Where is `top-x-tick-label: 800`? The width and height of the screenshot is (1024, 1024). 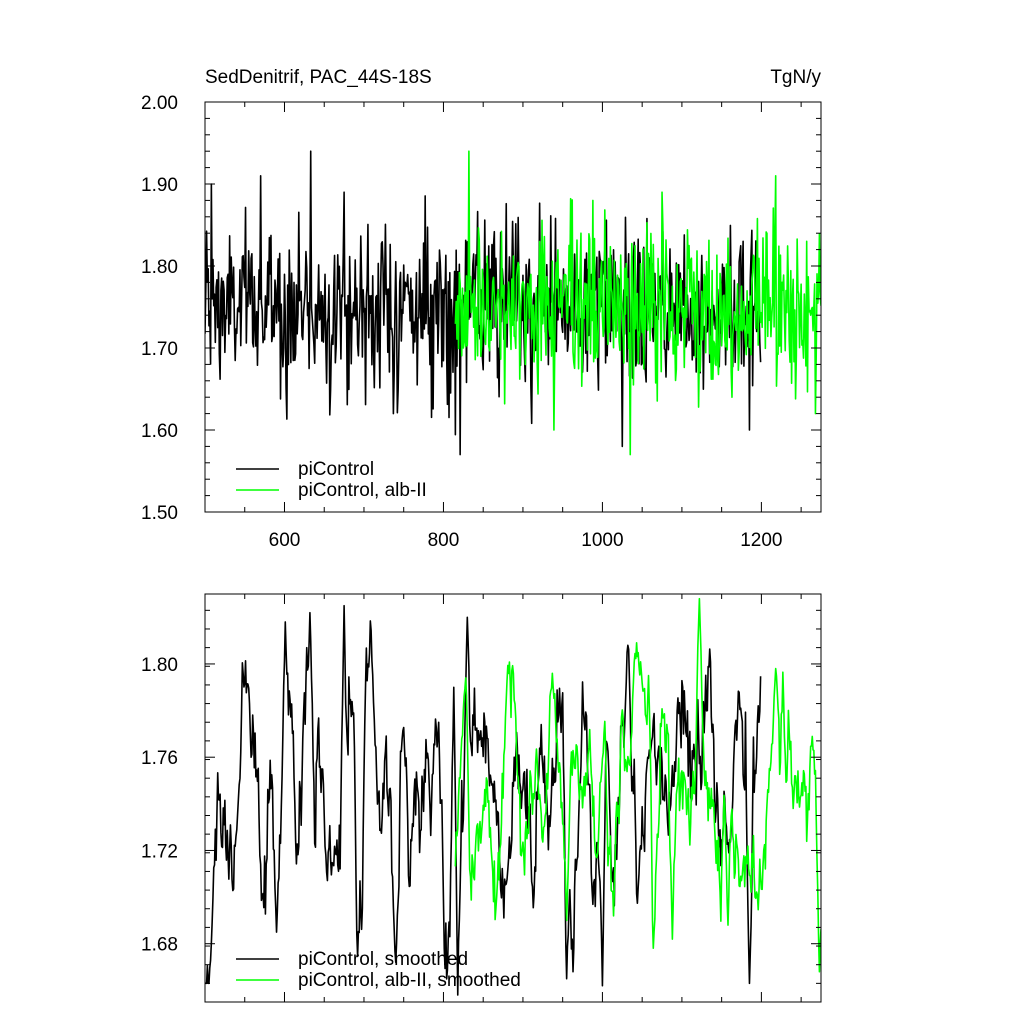 top-x-tick-label: 800 is located at coordinates (444, 540).